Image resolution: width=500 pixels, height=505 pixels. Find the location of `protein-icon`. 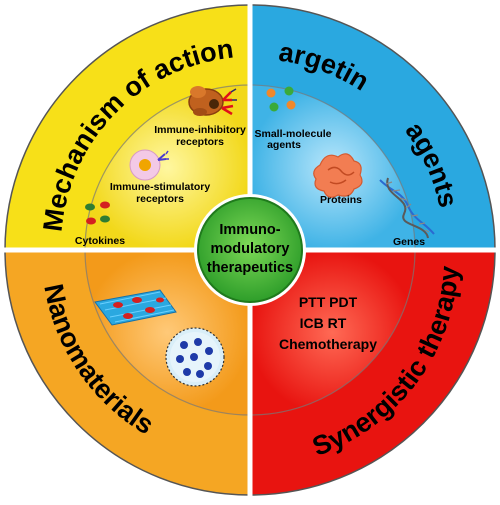

protein-icon is located at coordinates (338, 175).